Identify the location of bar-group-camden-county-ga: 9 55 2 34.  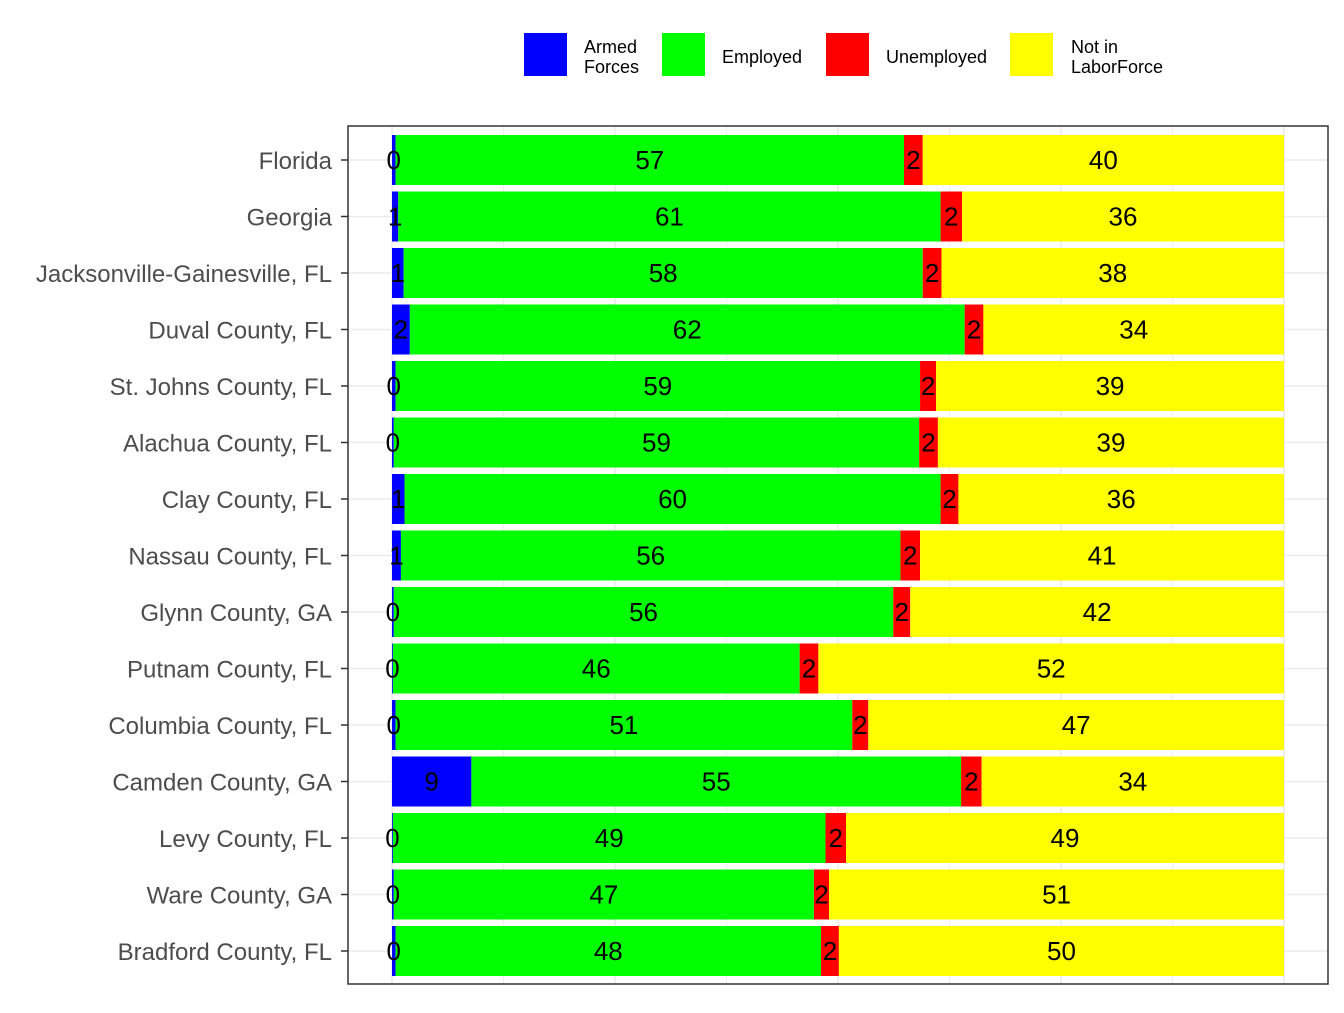
(838, 781).